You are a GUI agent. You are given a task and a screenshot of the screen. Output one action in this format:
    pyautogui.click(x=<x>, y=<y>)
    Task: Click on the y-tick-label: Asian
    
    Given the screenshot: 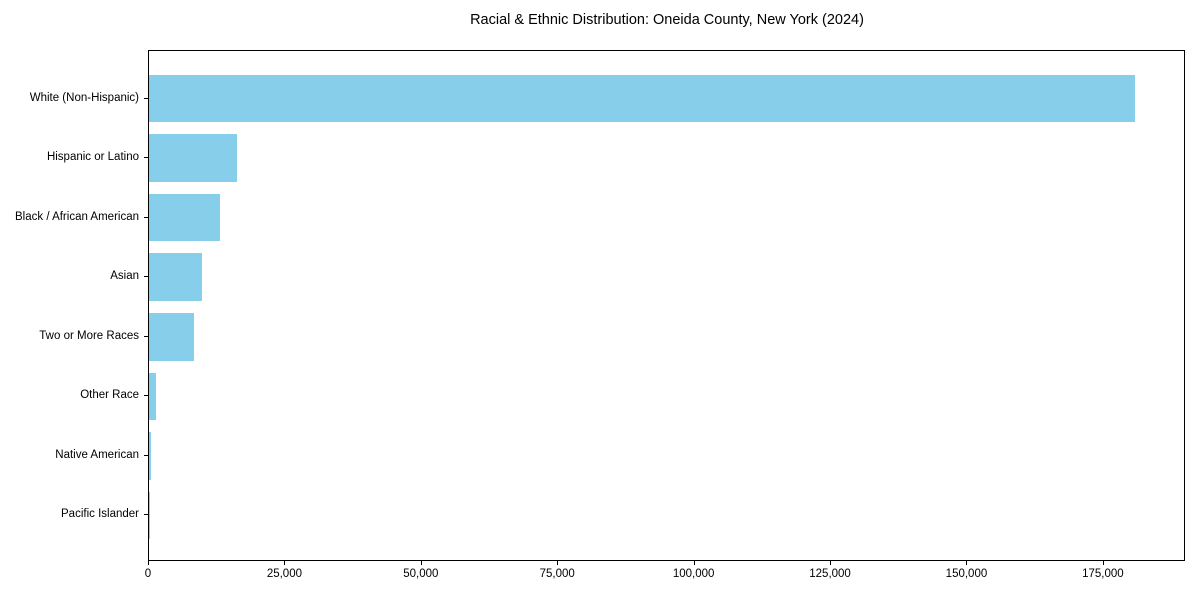 What is the action you would take?
    pyautogui.click(x=124, y=276)
    